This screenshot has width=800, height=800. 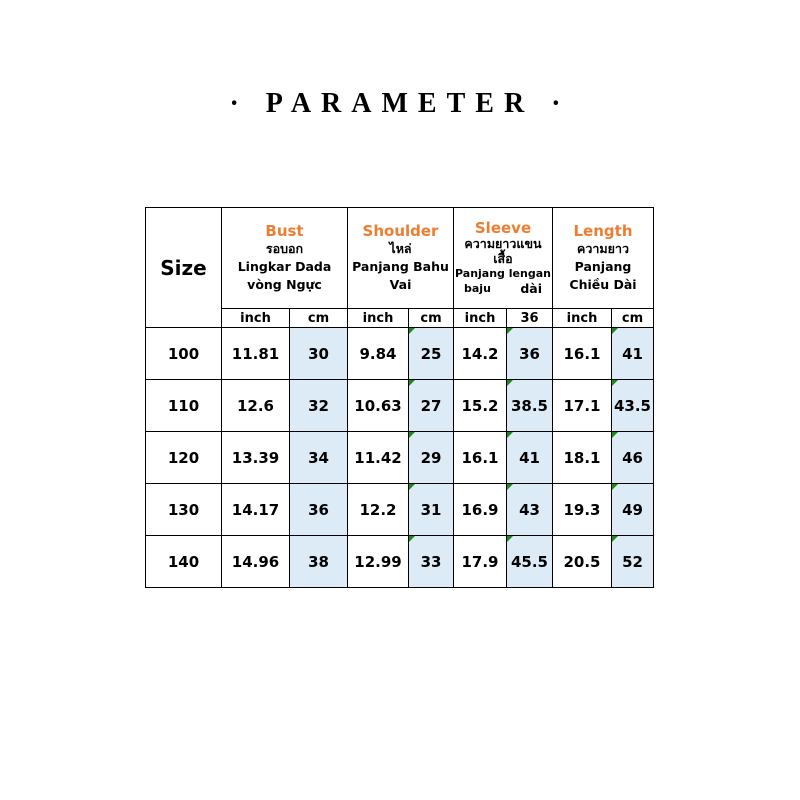 What do you see at coordinates (480, 561) in the screenshot?
I see `value-cell: 17.9` at bounding box center [480, 561].